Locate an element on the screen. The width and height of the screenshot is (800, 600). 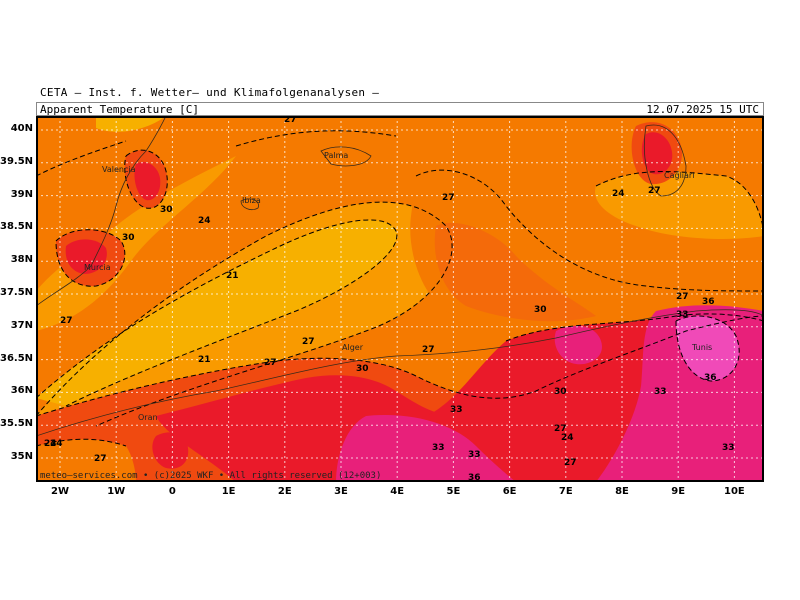
contour-30-murcia is located at coordinates (90, 258).